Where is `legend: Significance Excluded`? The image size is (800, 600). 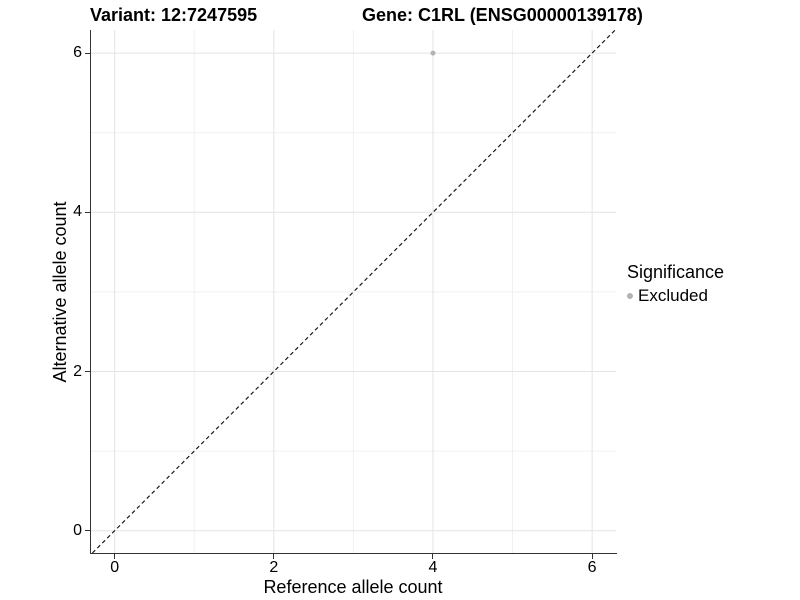
legend: Significance Excluded is located at coordinates (675, 283).